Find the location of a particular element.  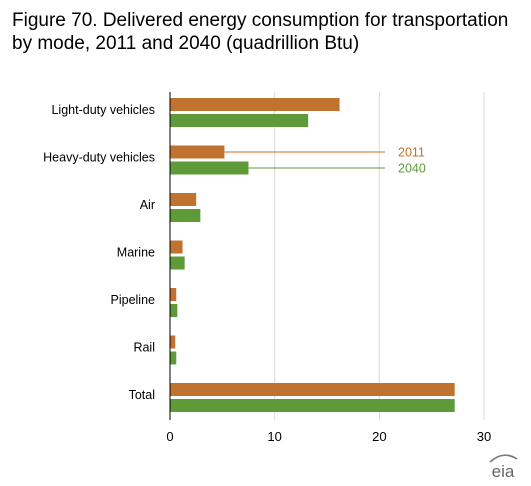

category-label: Light-duty vehicles is located at coordinates (103, 110).